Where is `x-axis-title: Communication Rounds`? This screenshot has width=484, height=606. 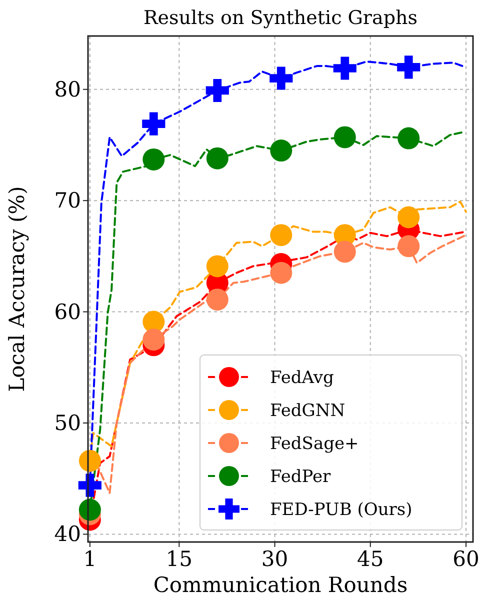 x-axis-title: Communication Rounds is located at coordinates (280, 585).